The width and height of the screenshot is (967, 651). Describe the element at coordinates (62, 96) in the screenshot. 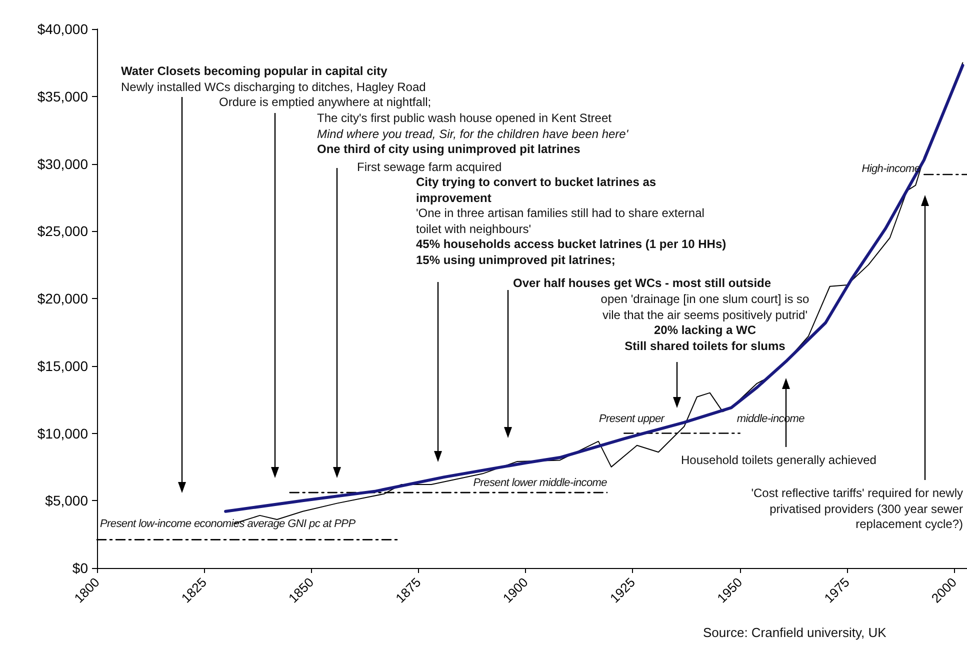

I see `y-tick-label: $35,000` at that location.